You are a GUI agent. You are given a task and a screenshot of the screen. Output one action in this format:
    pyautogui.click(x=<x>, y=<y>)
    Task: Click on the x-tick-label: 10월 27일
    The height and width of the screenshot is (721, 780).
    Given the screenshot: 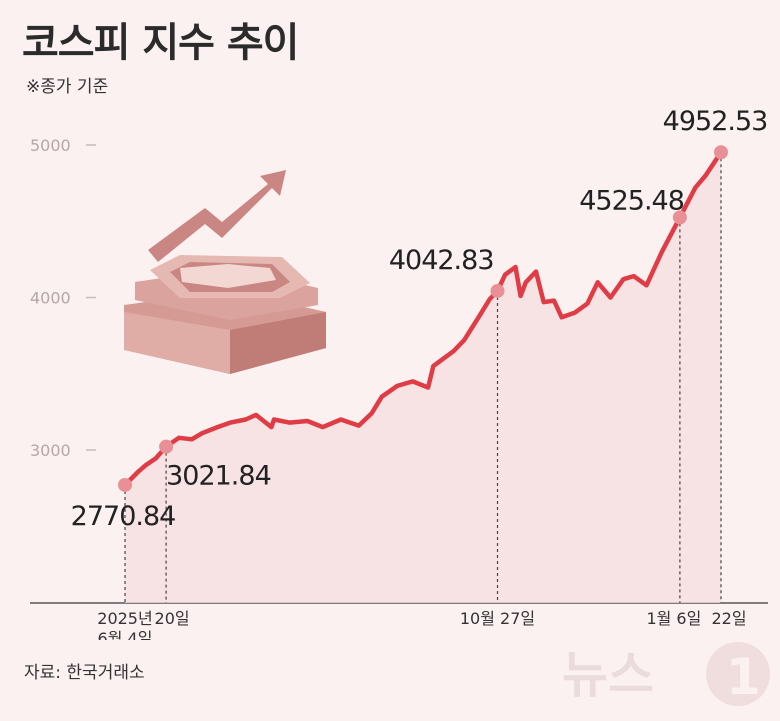 What is the action you would take?
    pyautogui.click(x=497, y=618)
    